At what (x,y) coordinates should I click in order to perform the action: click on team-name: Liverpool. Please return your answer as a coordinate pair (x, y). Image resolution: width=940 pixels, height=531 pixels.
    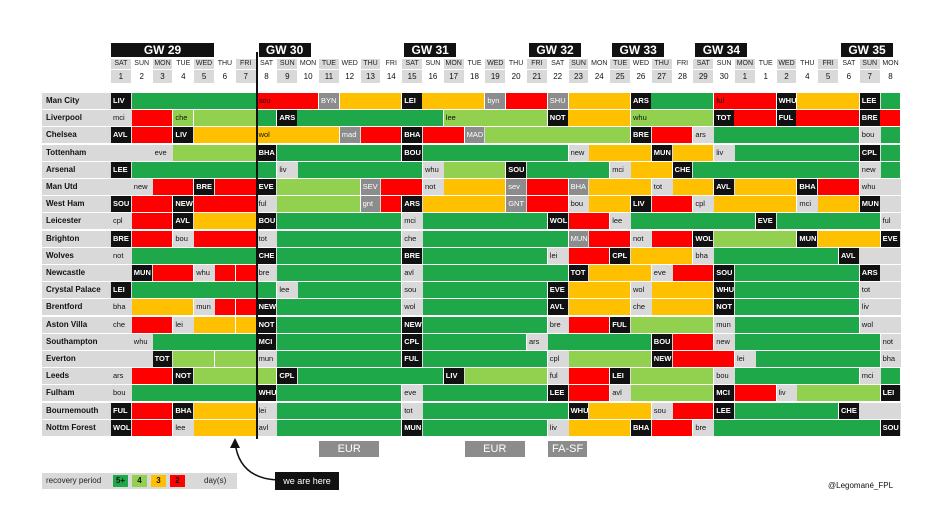
    Looking at the image, I should click on (64, 118).